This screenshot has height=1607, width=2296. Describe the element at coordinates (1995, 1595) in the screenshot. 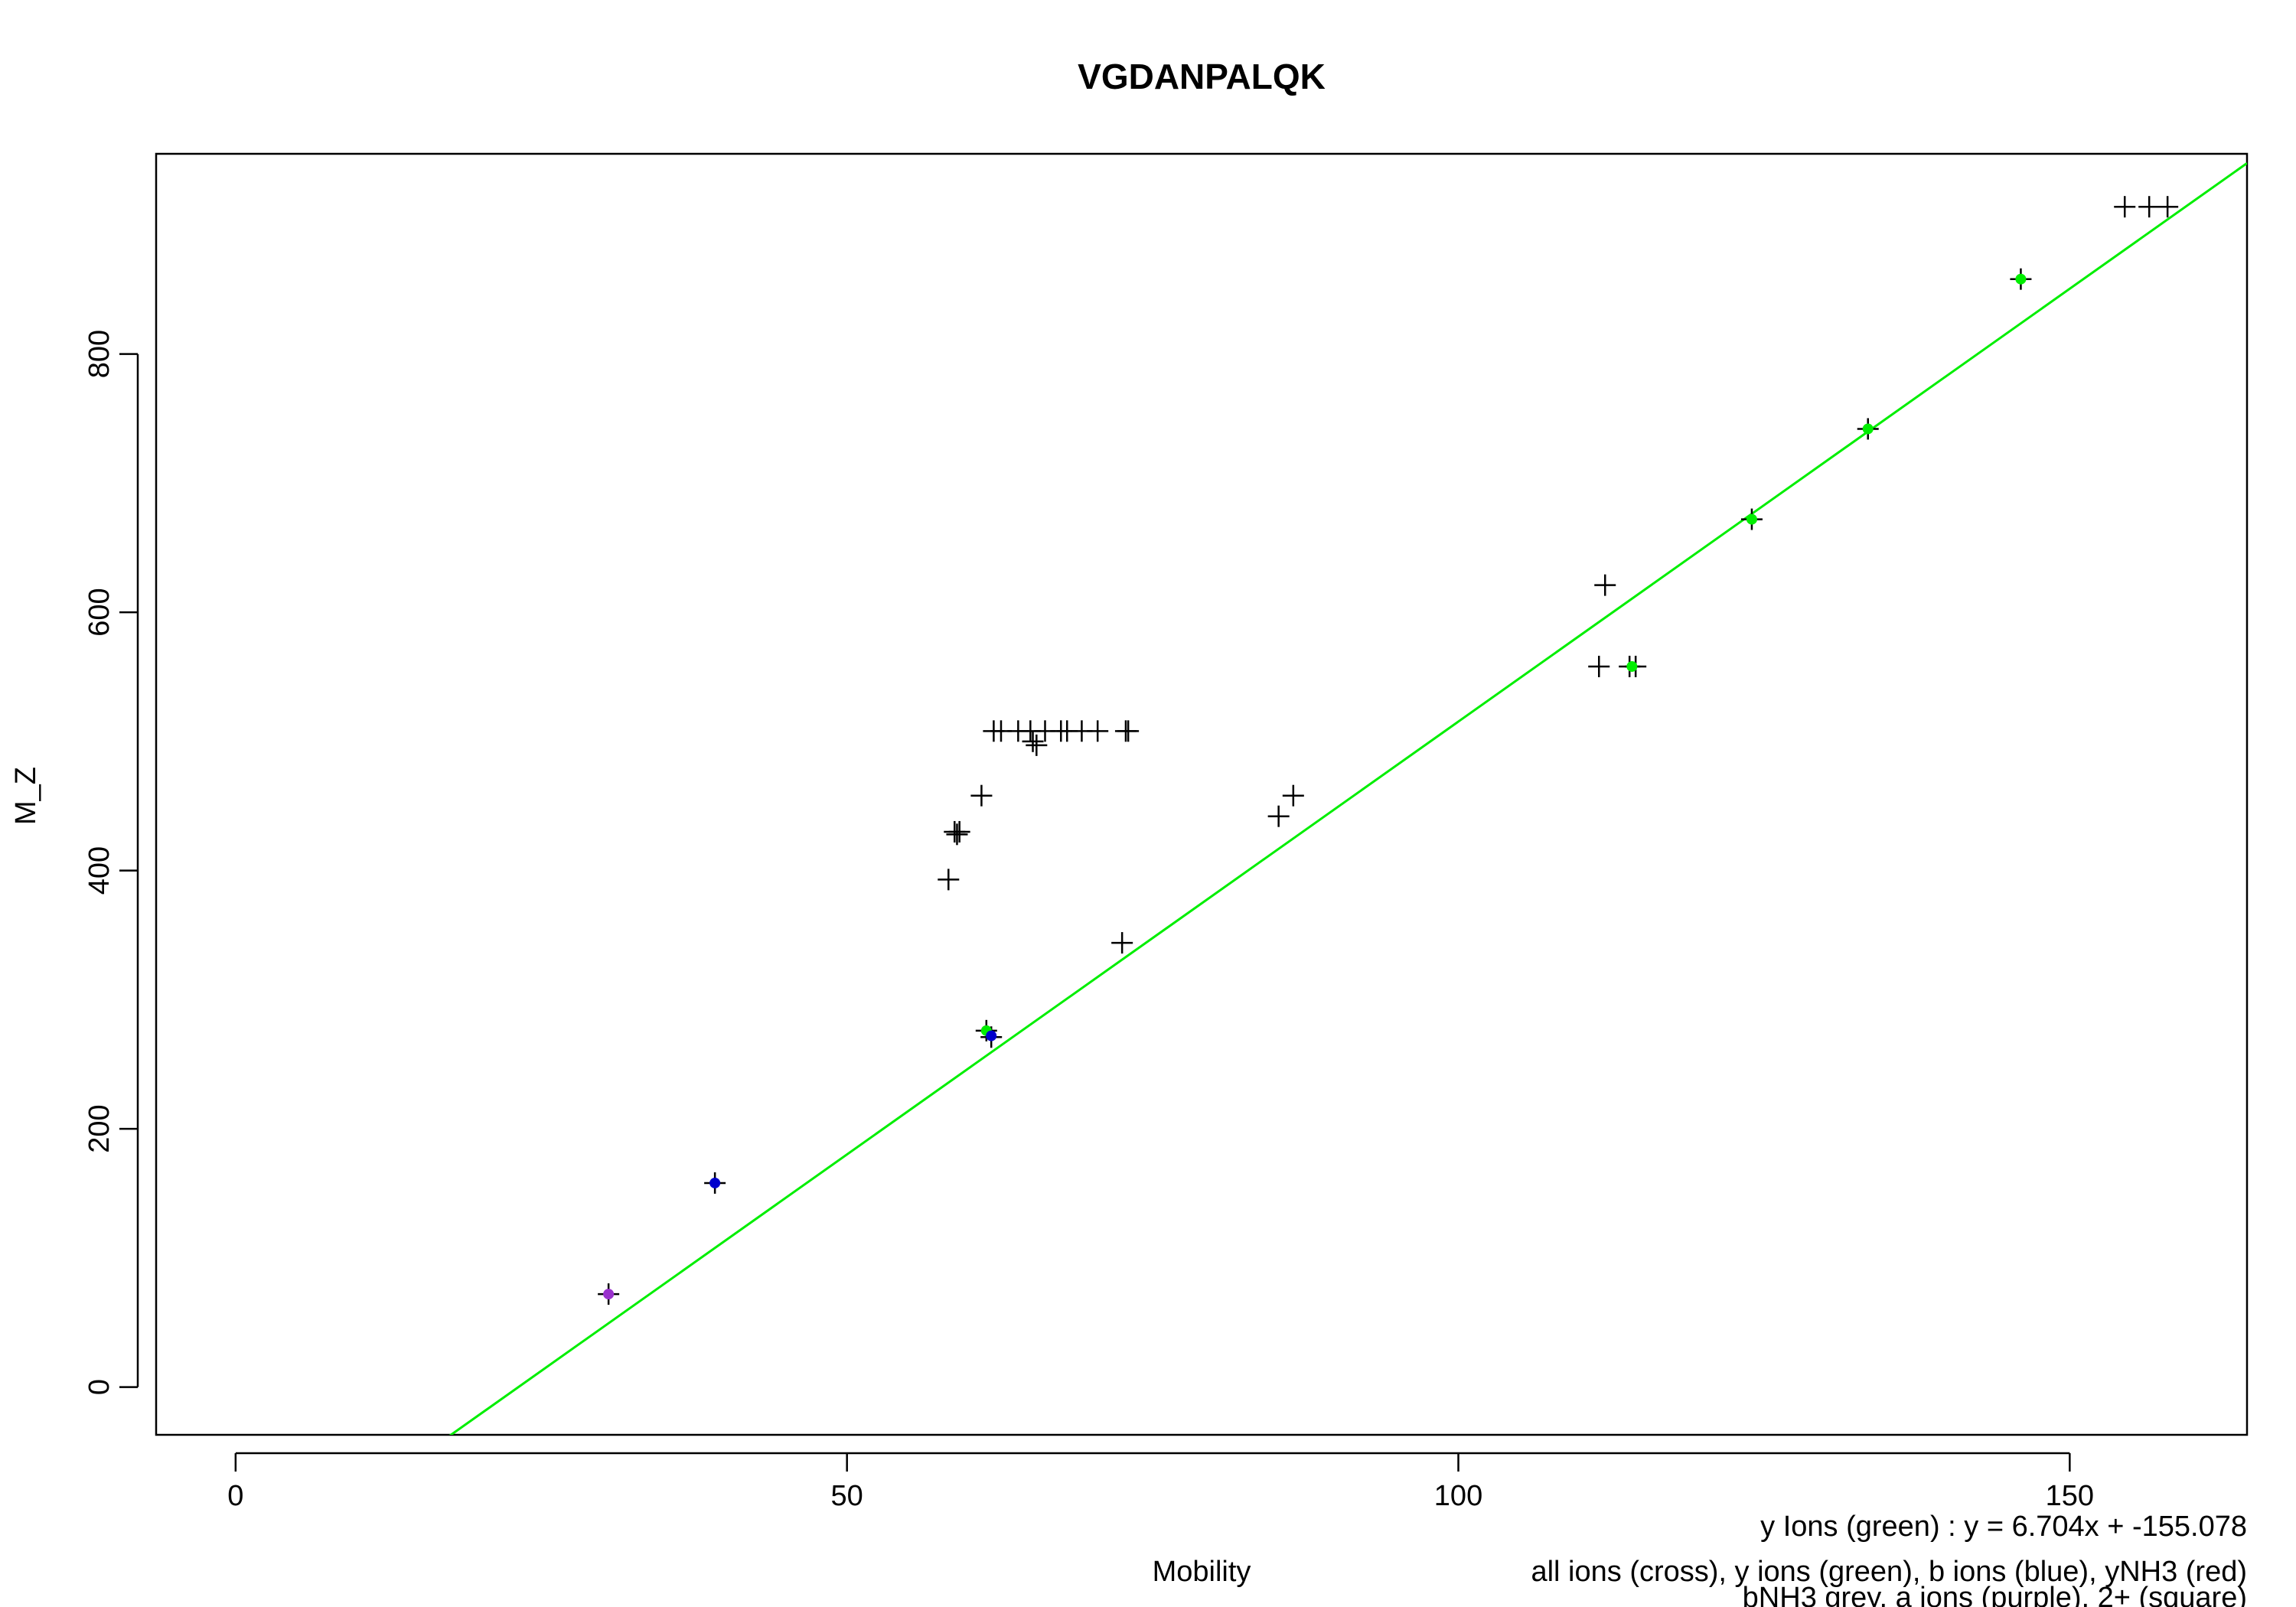

I see `legend-line-2: bNH3 grey, a ions (purple), 2+ (square)` at that location.